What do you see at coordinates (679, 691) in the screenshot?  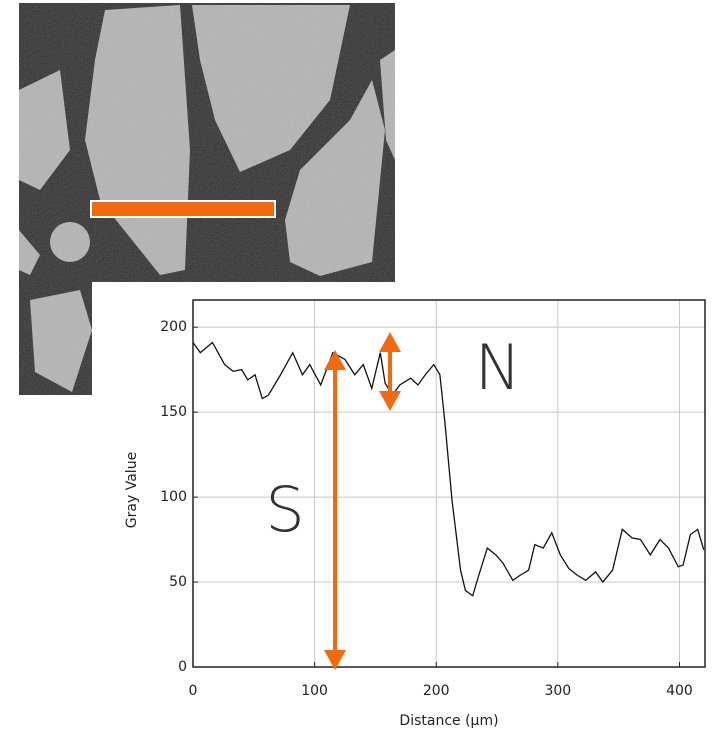 I see `x-tick-label: 400` at bounding box center [679, 691].